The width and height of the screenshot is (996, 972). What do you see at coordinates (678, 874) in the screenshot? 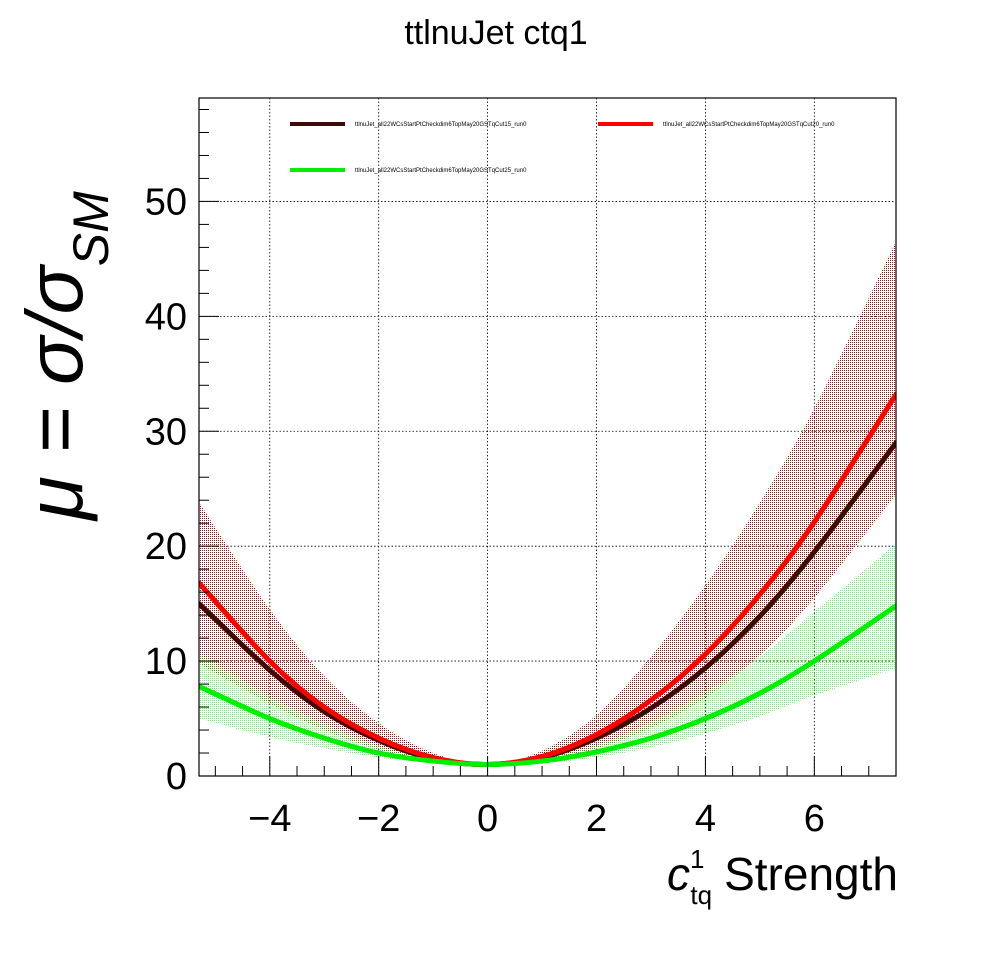
I see `x-axis-symbol: c` at bounding box center [678, 874].